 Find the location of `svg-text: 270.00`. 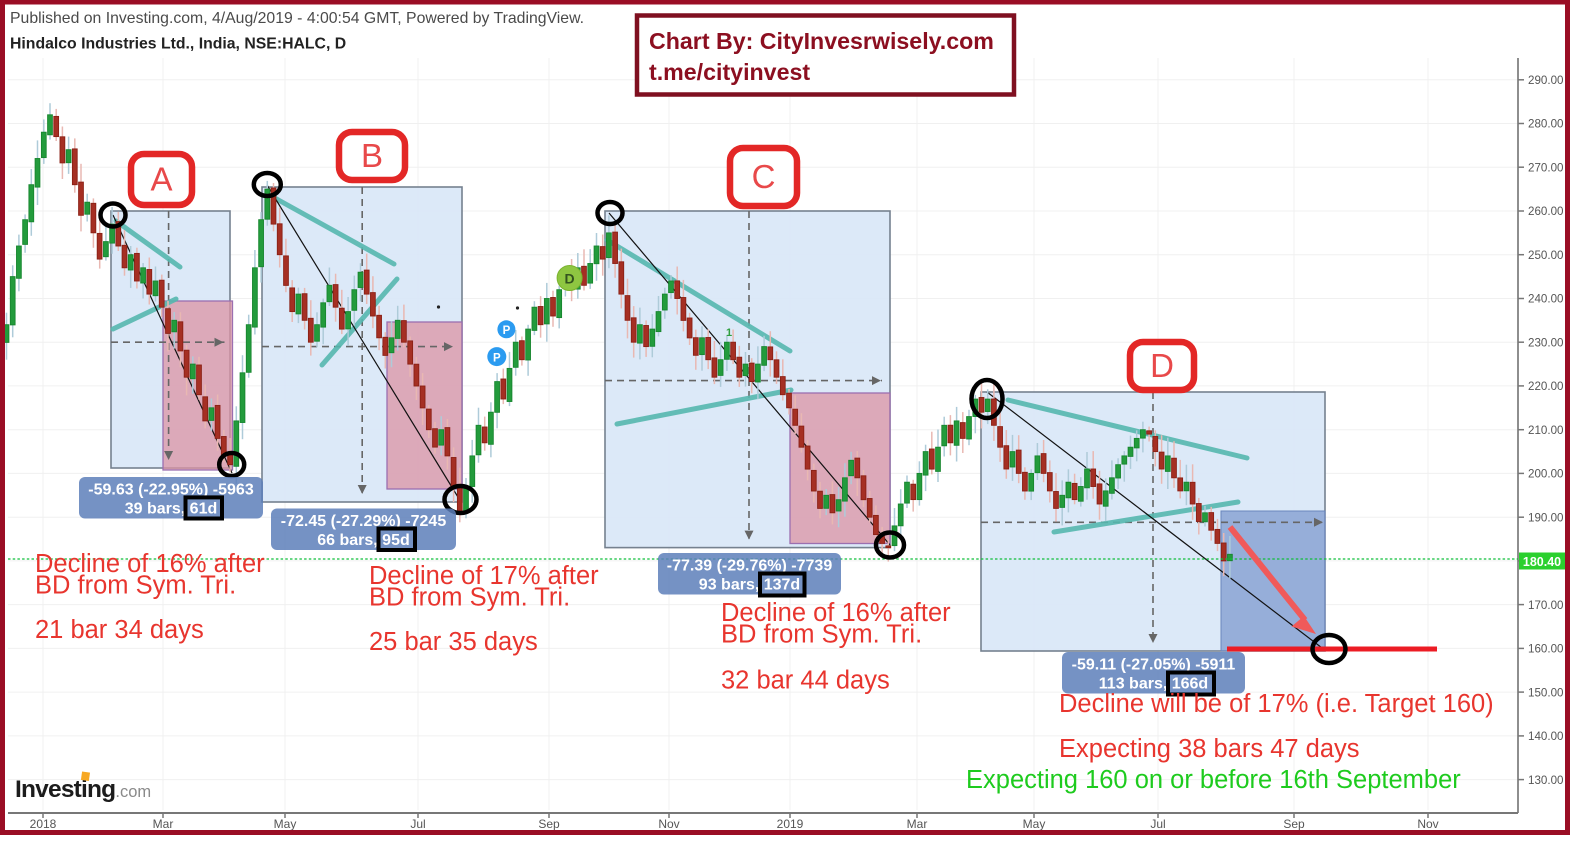

svg-text: 270.00 is located at coordinates (1545, 167).